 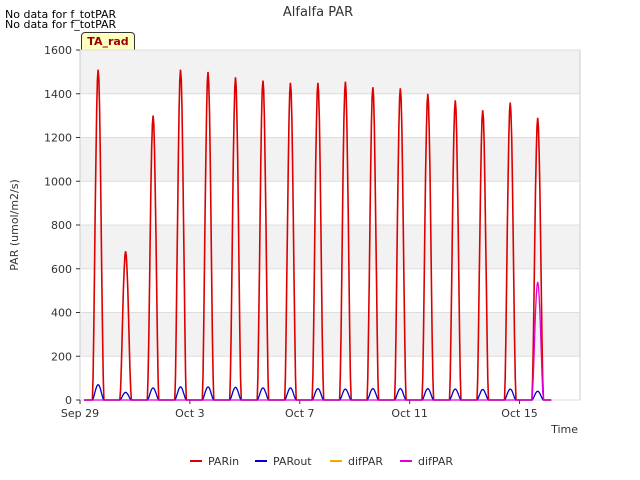 What do you see at coordinates (61, 269) in the screenshot?
I see `y-tick-label: 600` at bounding box center [61, 269].